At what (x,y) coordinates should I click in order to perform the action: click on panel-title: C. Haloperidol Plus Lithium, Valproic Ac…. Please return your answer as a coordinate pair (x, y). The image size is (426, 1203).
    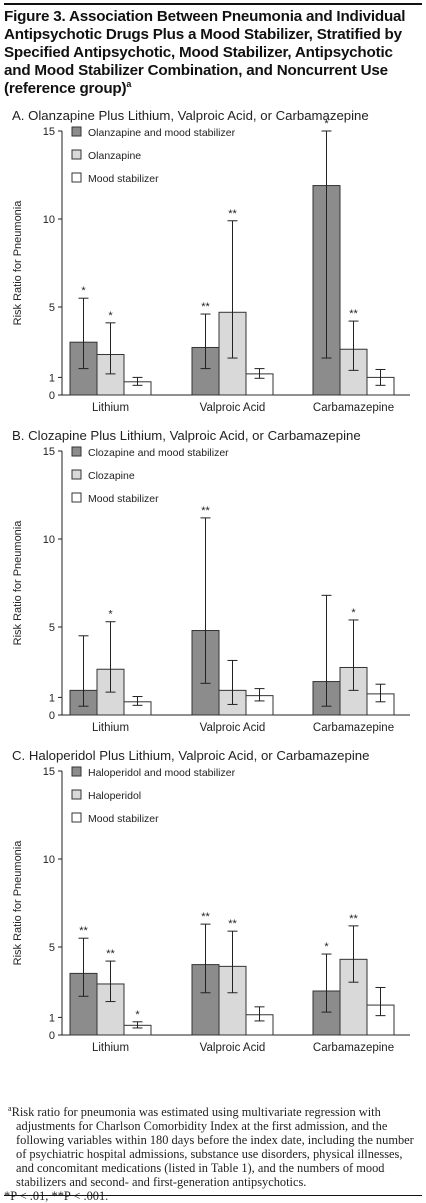
    Looking at the image, I should click on (190, 755).